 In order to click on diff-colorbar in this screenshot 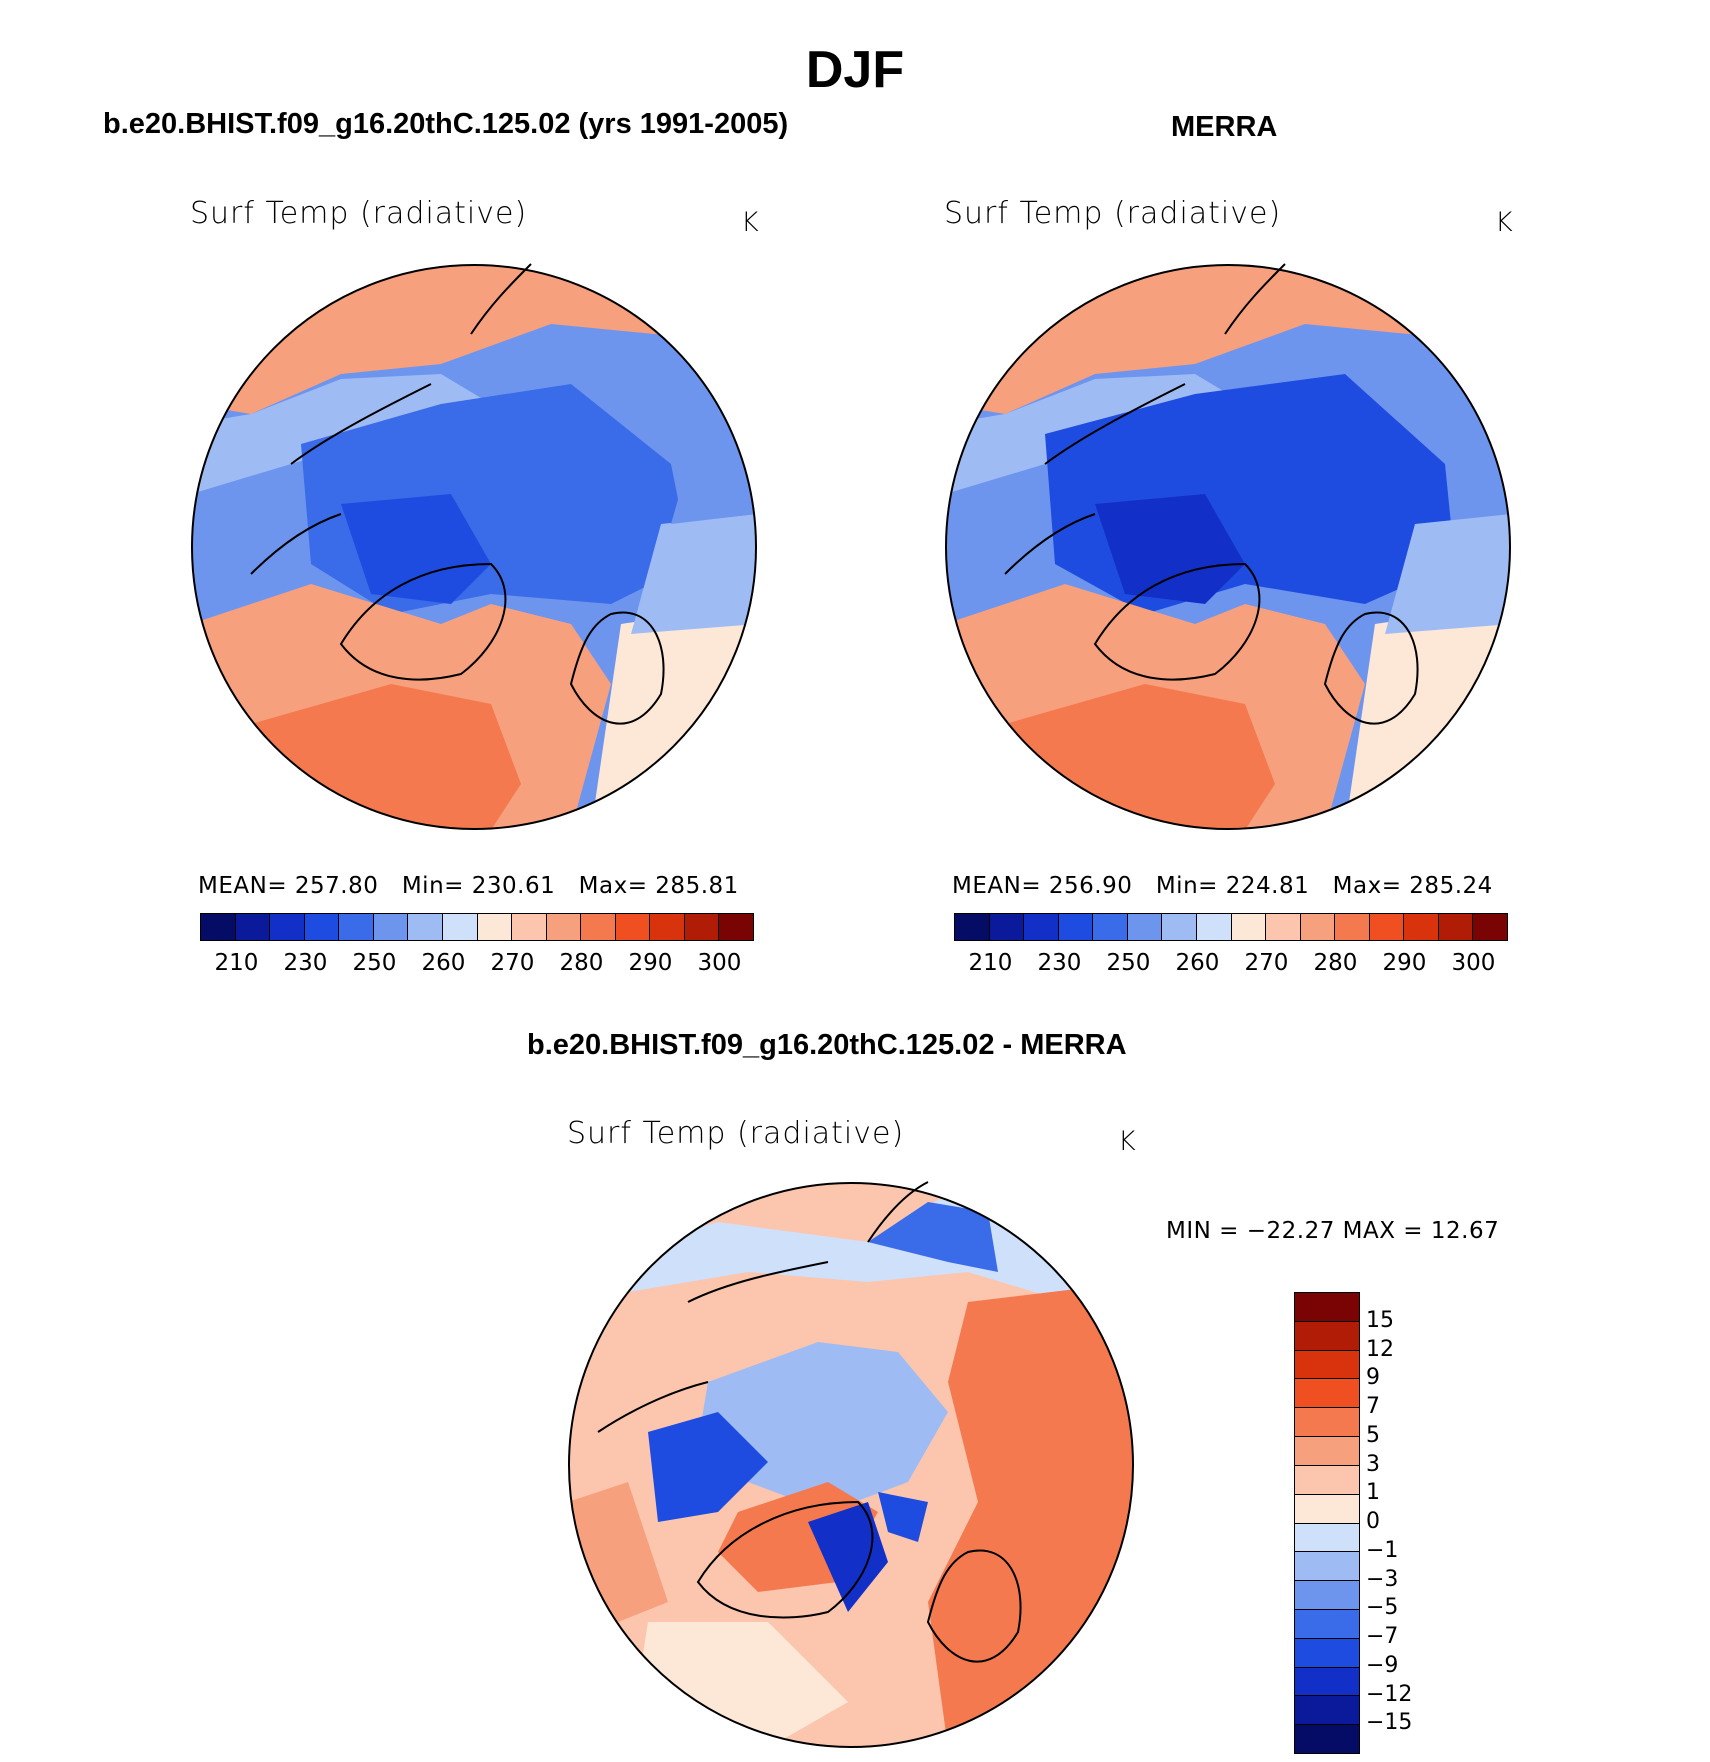, I will do `click(1327, 1523)`.